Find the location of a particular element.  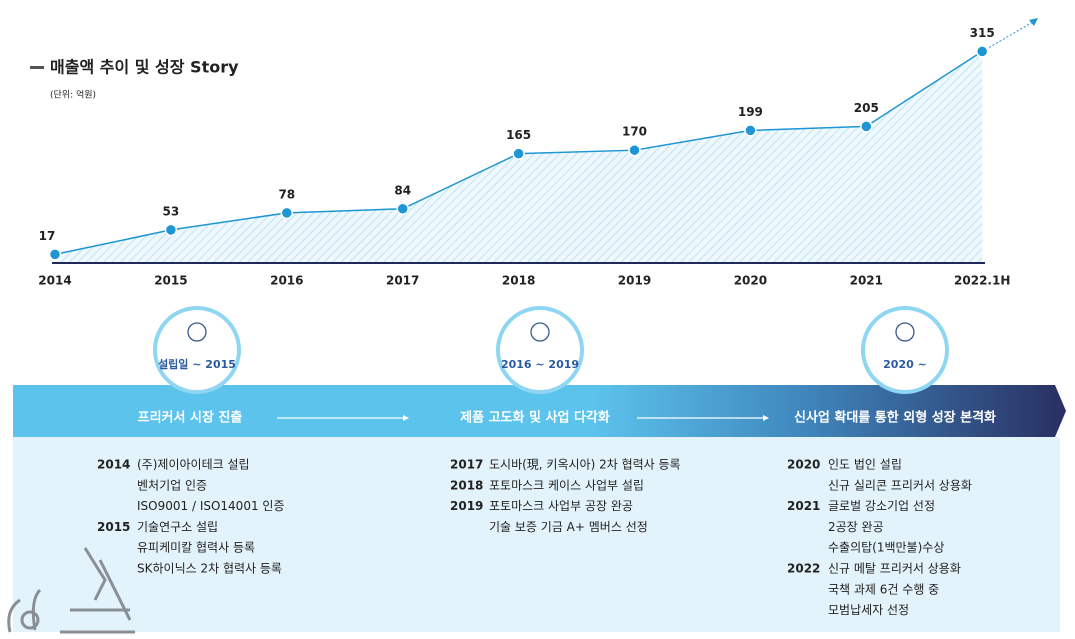

event-year: 2021 is located at coordinates (803, 506).